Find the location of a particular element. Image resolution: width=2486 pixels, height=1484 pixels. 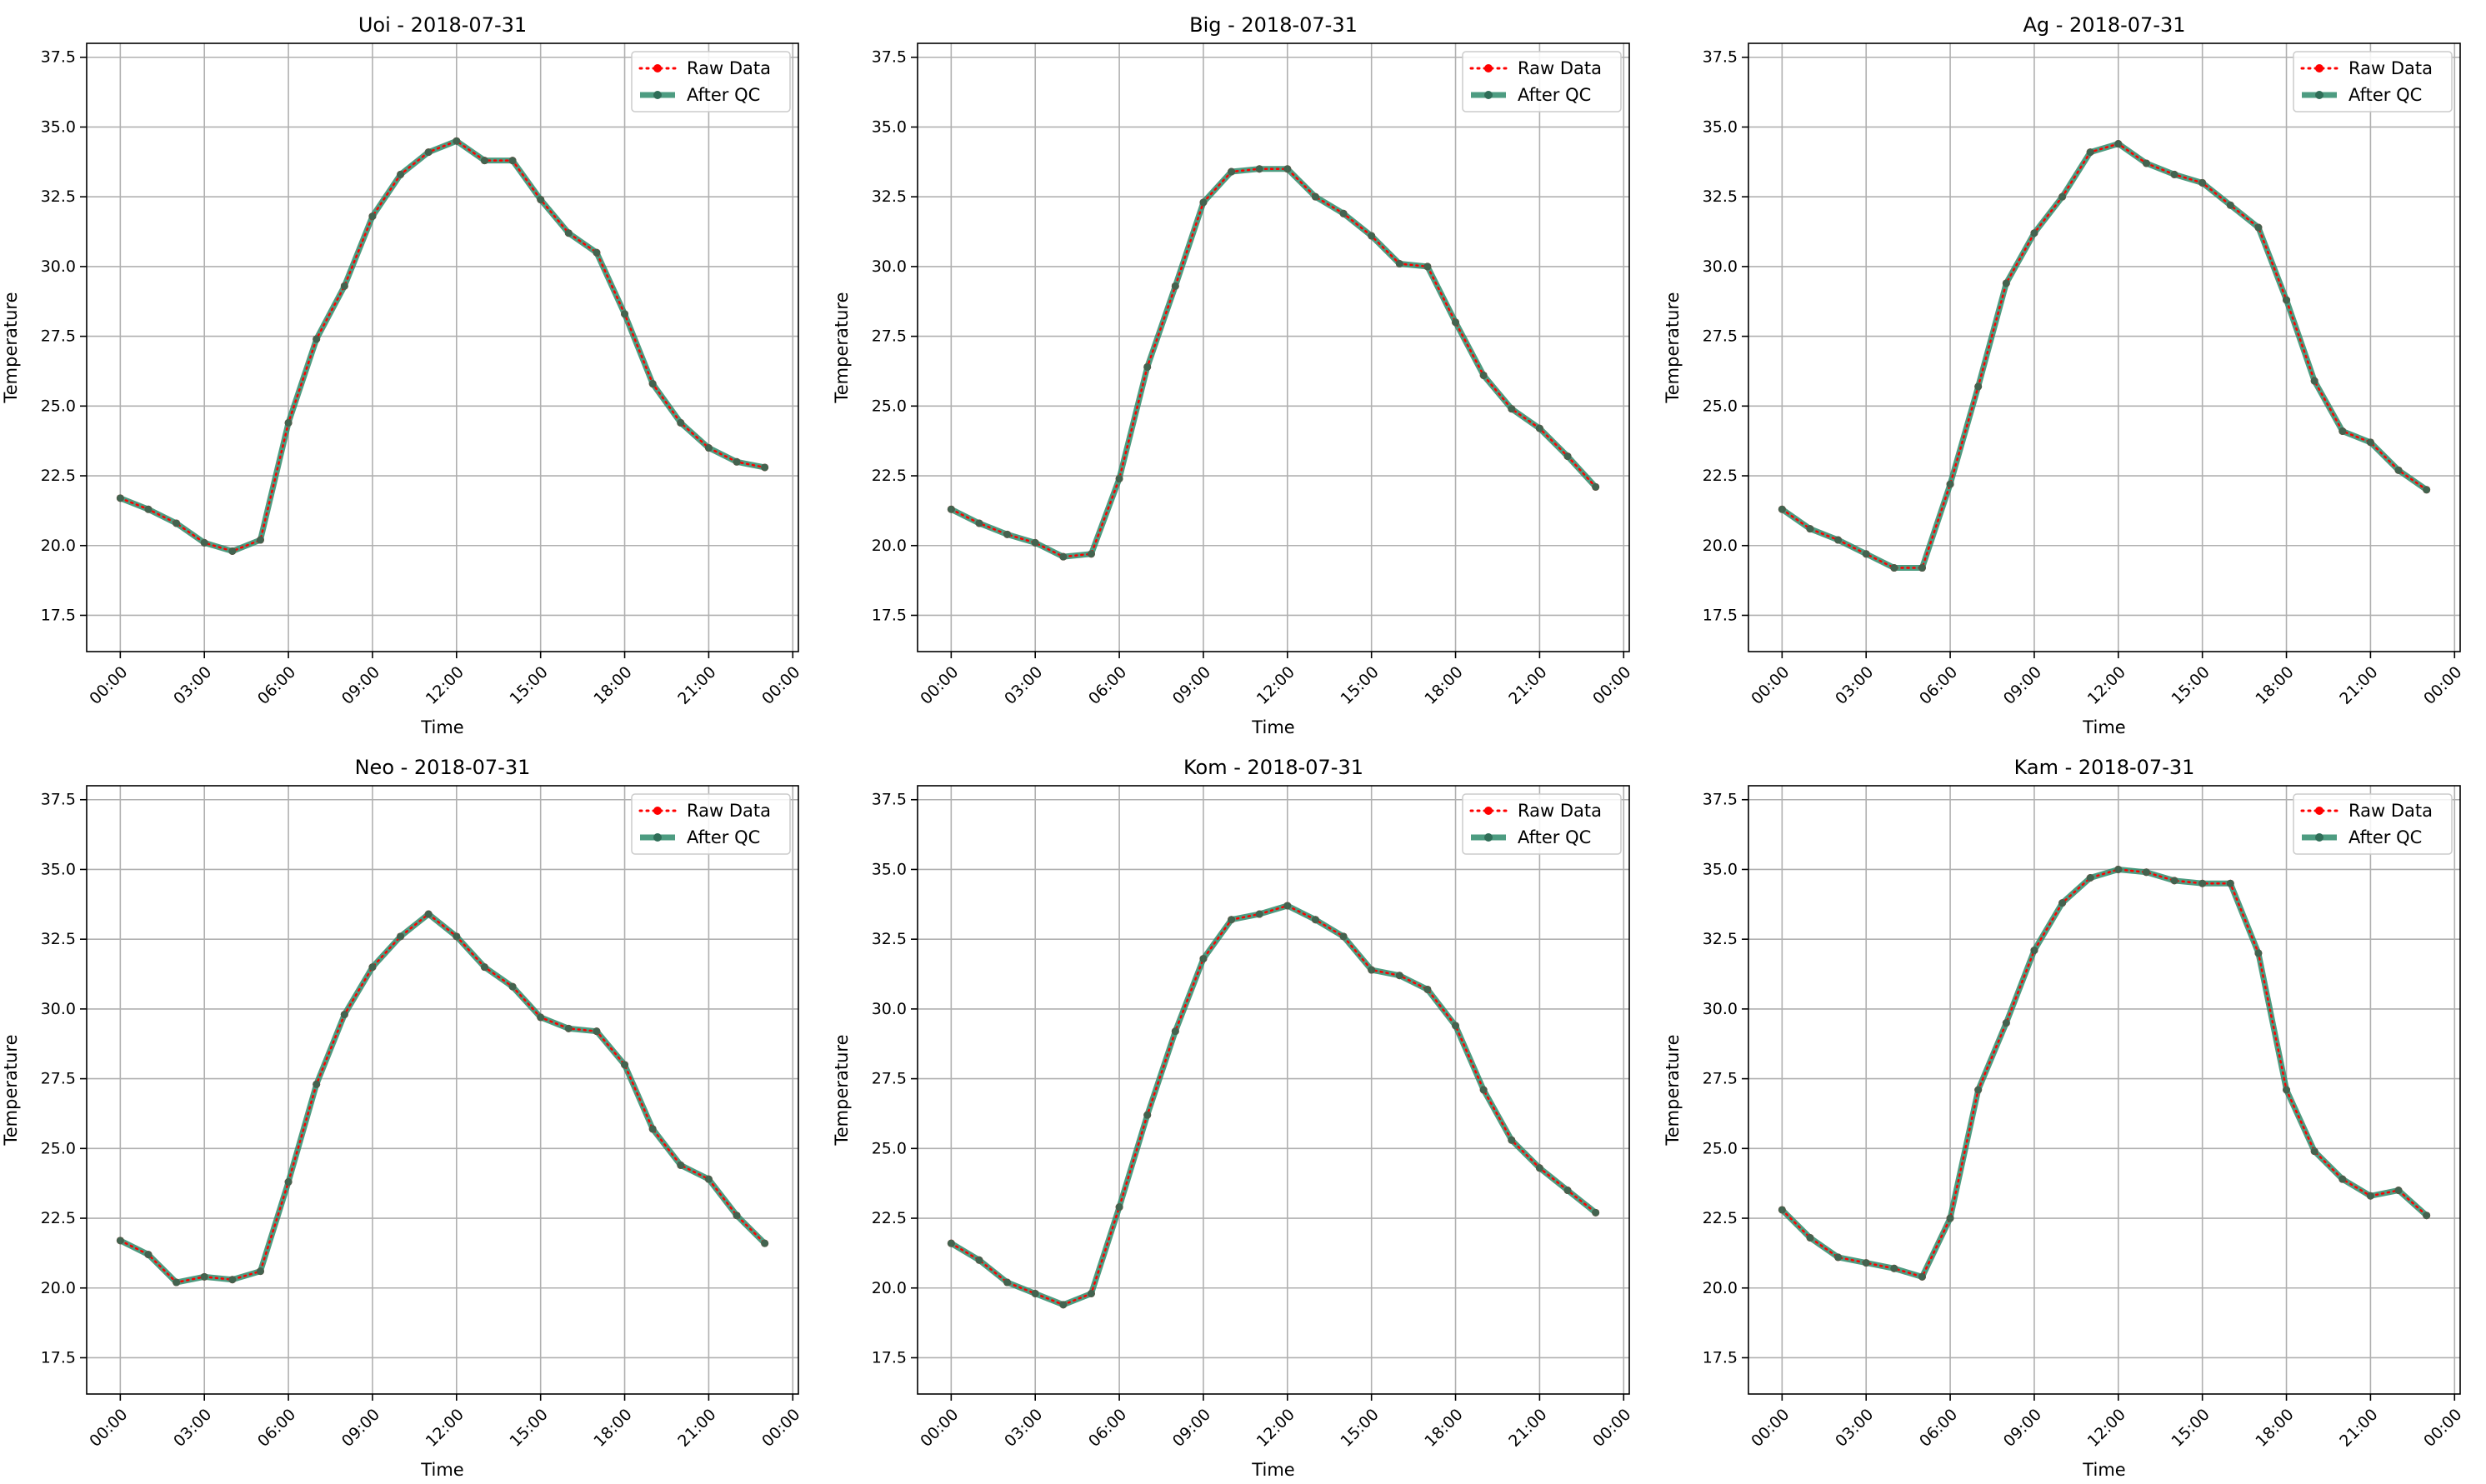

chart-title: Uoi - 2018-07-31 is located at coordinates (443, 25).